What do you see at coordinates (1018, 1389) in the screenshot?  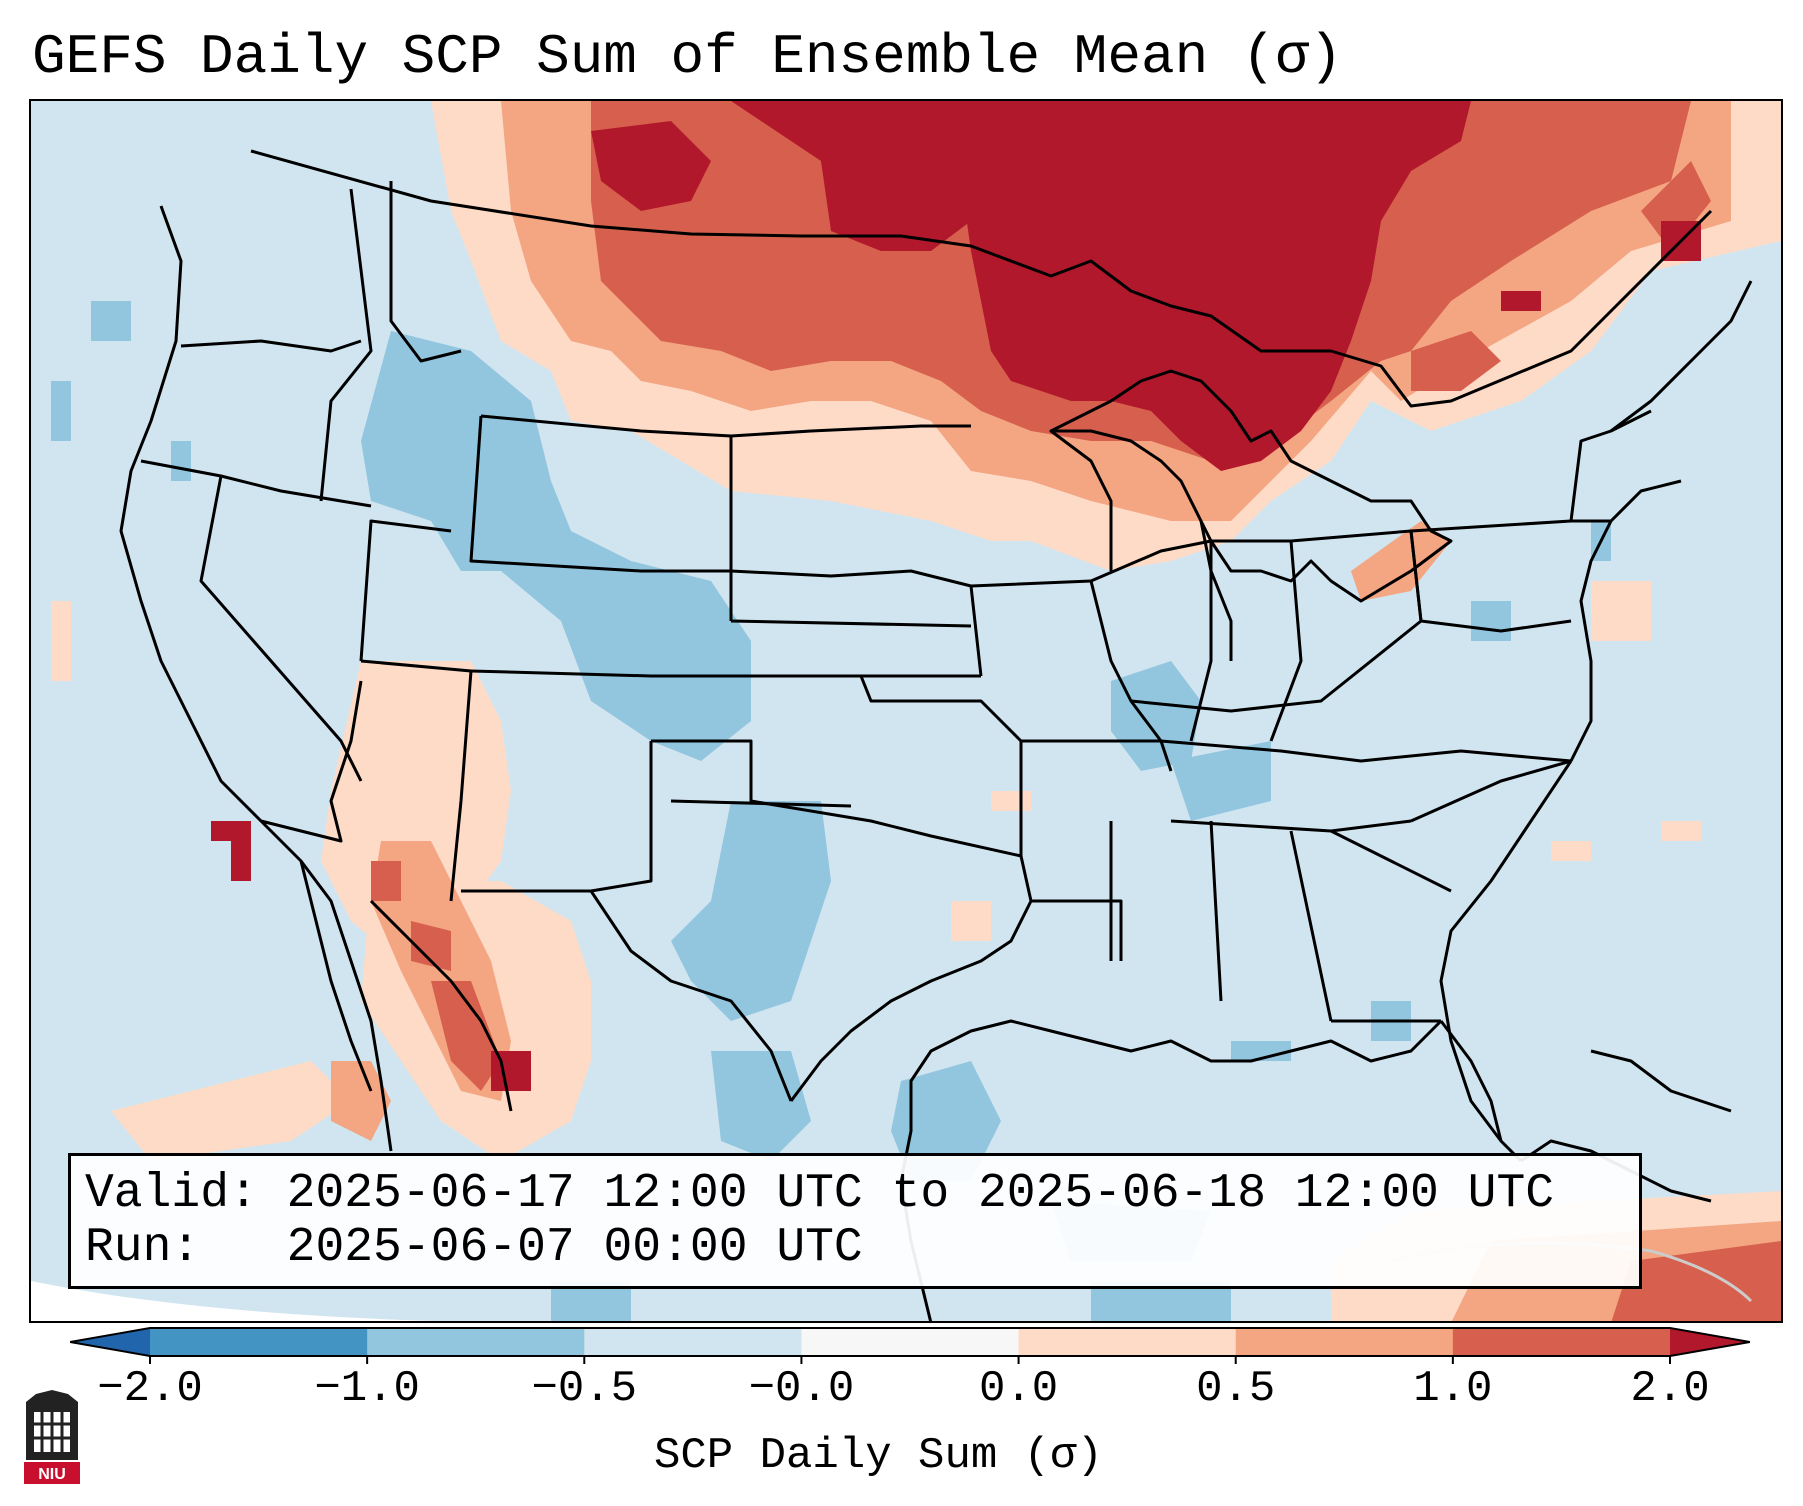 I see `colorbar-tick-label: 0.0` at bounding box center [1018, 1389].